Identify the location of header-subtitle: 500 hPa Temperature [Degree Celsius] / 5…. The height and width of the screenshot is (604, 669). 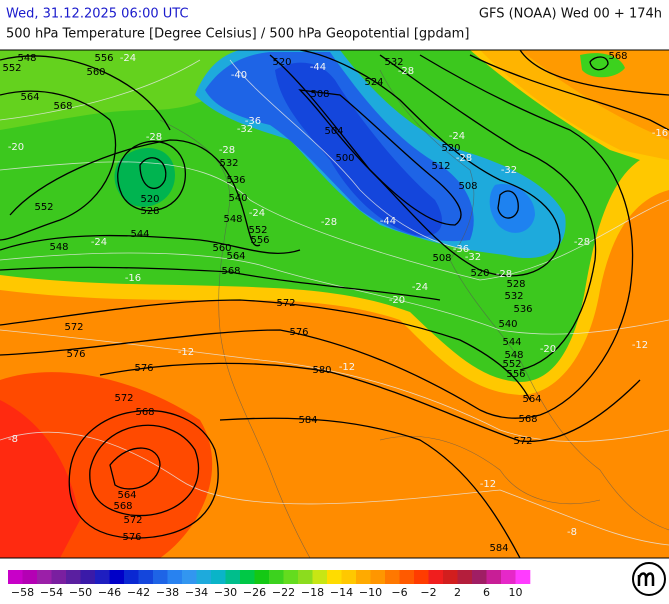
(237, 34).